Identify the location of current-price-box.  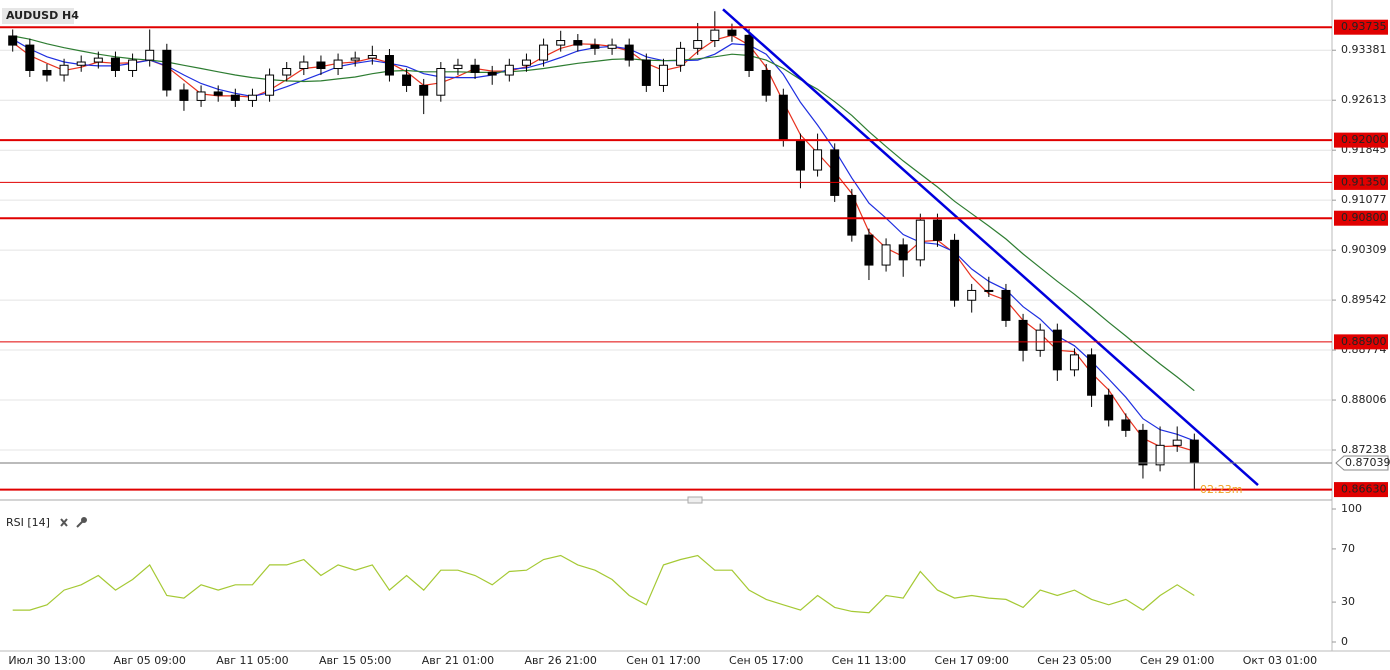
(1362, 463).